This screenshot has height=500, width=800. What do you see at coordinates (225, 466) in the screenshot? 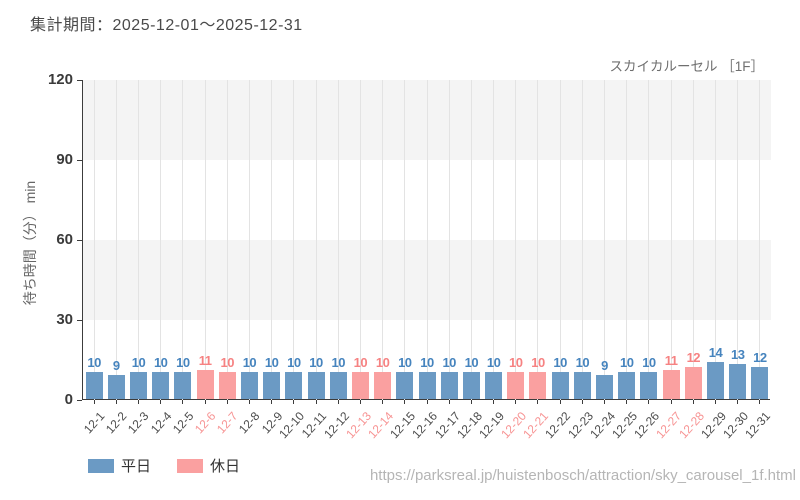
I see `legend-label: 休日` at bounding box center [225, 466].